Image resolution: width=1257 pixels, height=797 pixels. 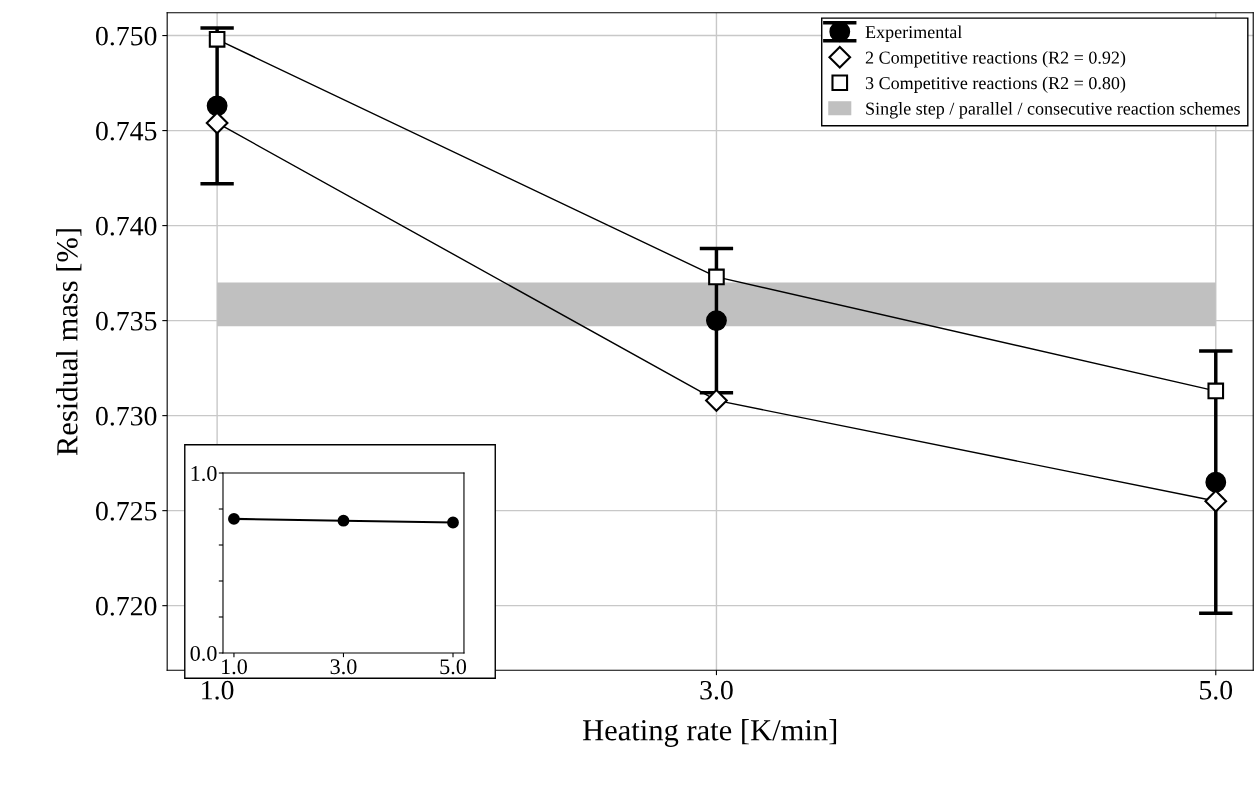 What do you see at coordinates (995, 84) in the screenshot?
I see `legend-label: 3 Competitive reactions (R2 = 0.80)` at bounding box center [995, 84].